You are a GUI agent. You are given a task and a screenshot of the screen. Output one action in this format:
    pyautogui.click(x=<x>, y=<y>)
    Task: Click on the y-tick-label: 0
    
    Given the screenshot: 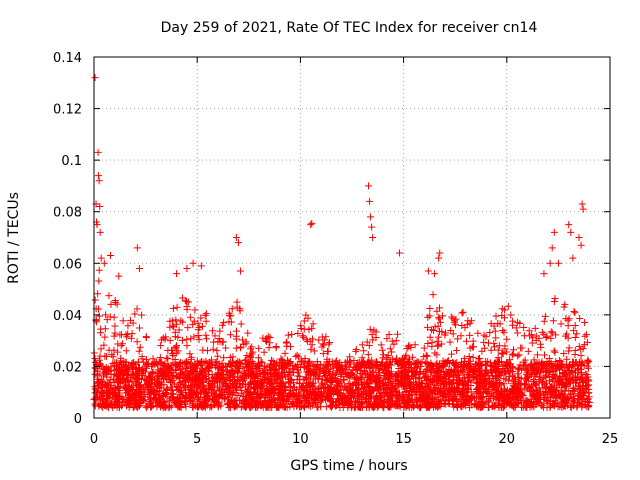 What is the action you would take?
    pyautogui.click(x=78, y=419)
    